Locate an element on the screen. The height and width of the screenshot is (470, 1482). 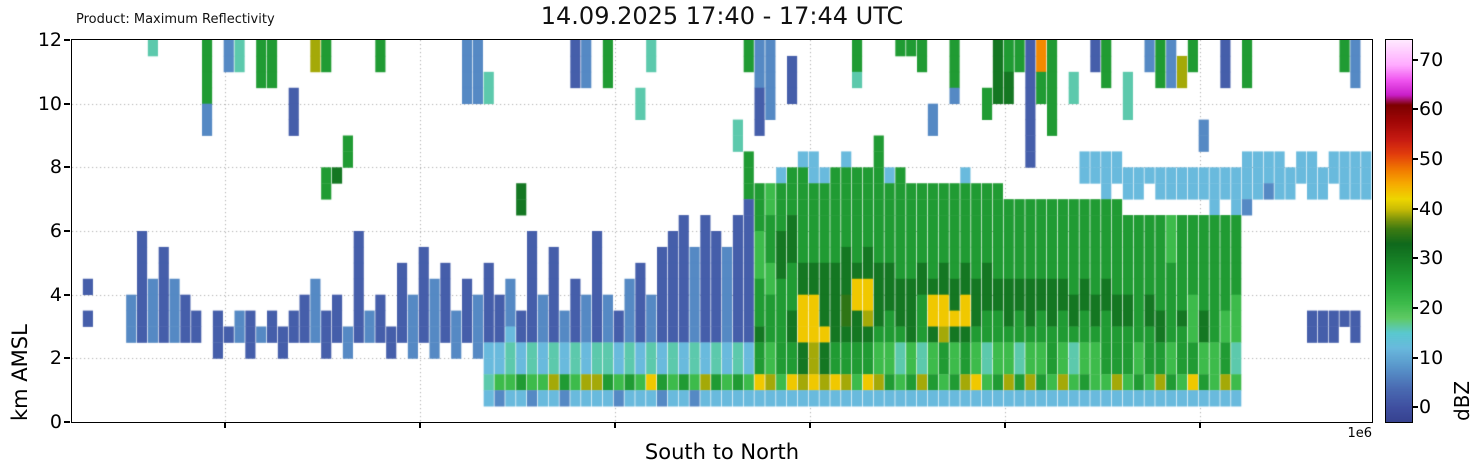
colorbar-tick-label: 10 is located at coordinates (1431, 357).